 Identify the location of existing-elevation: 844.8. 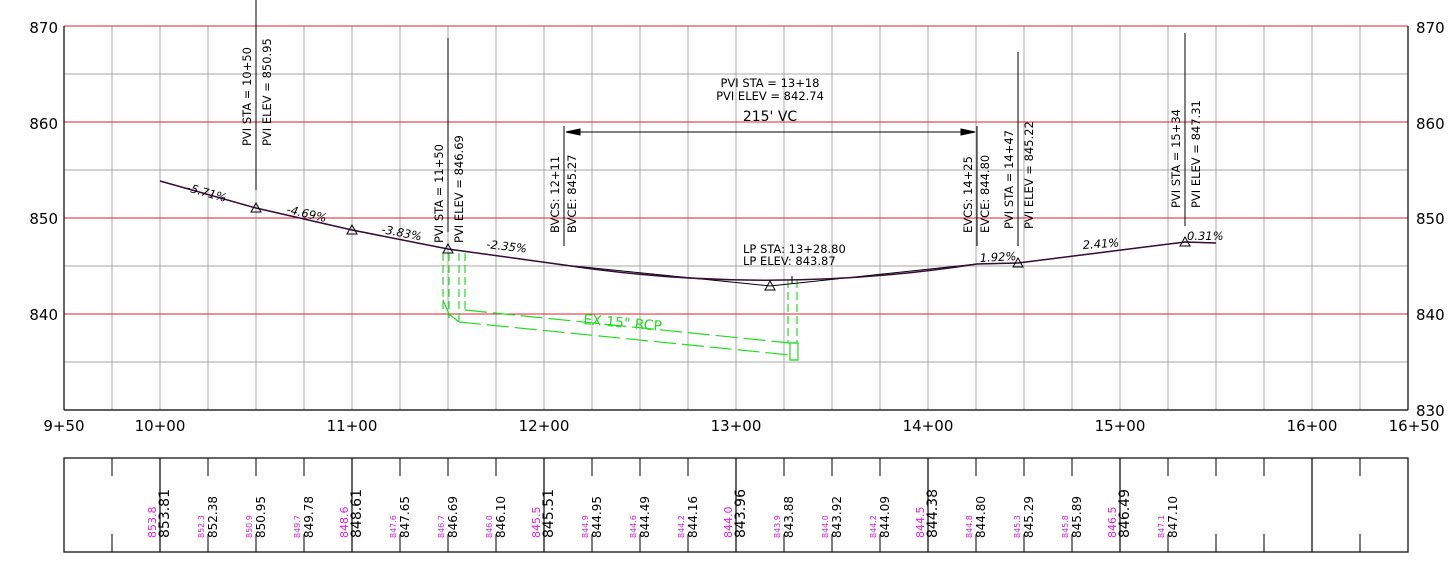
(969, 526).